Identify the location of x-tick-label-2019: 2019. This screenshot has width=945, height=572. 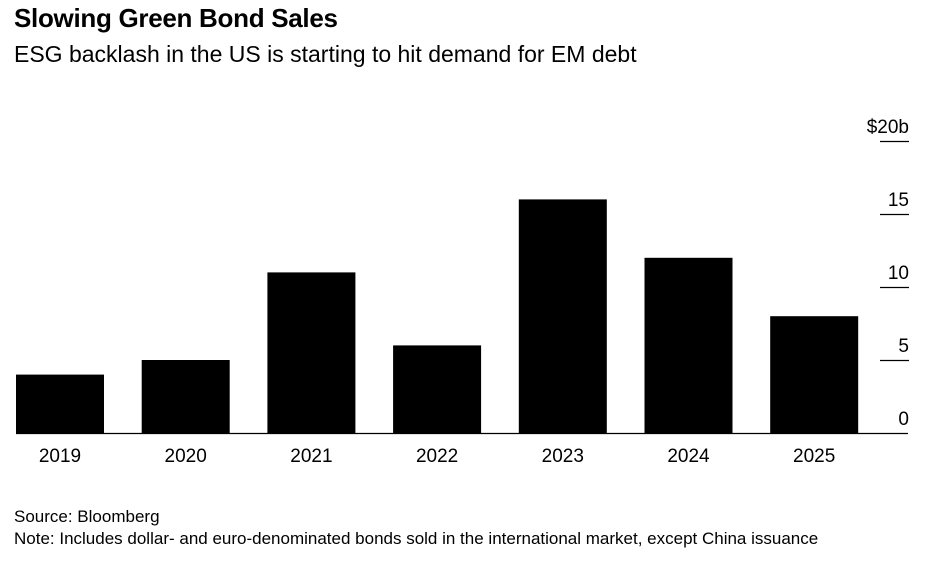
(60, 456).